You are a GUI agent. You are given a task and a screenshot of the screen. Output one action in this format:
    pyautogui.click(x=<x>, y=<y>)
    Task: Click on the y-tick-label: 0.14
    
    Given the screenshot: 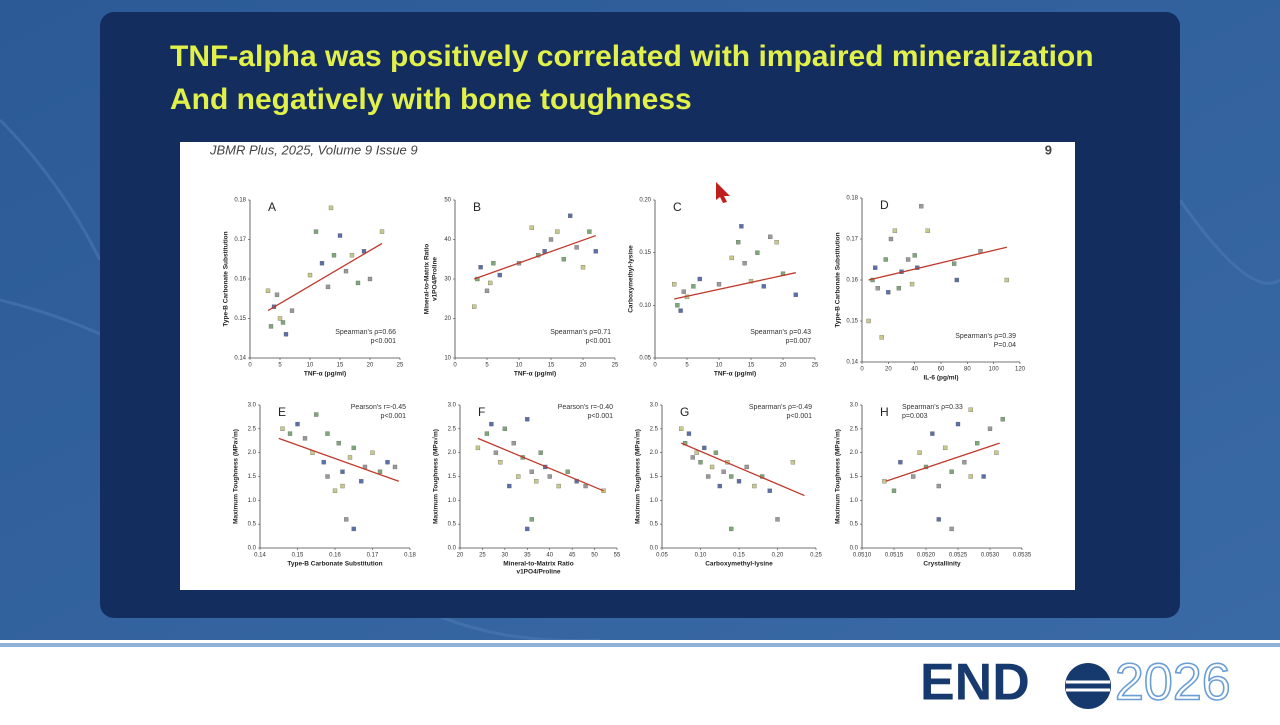 What is the action you would take?
    pyautogui.click(x=240, y=359)
    